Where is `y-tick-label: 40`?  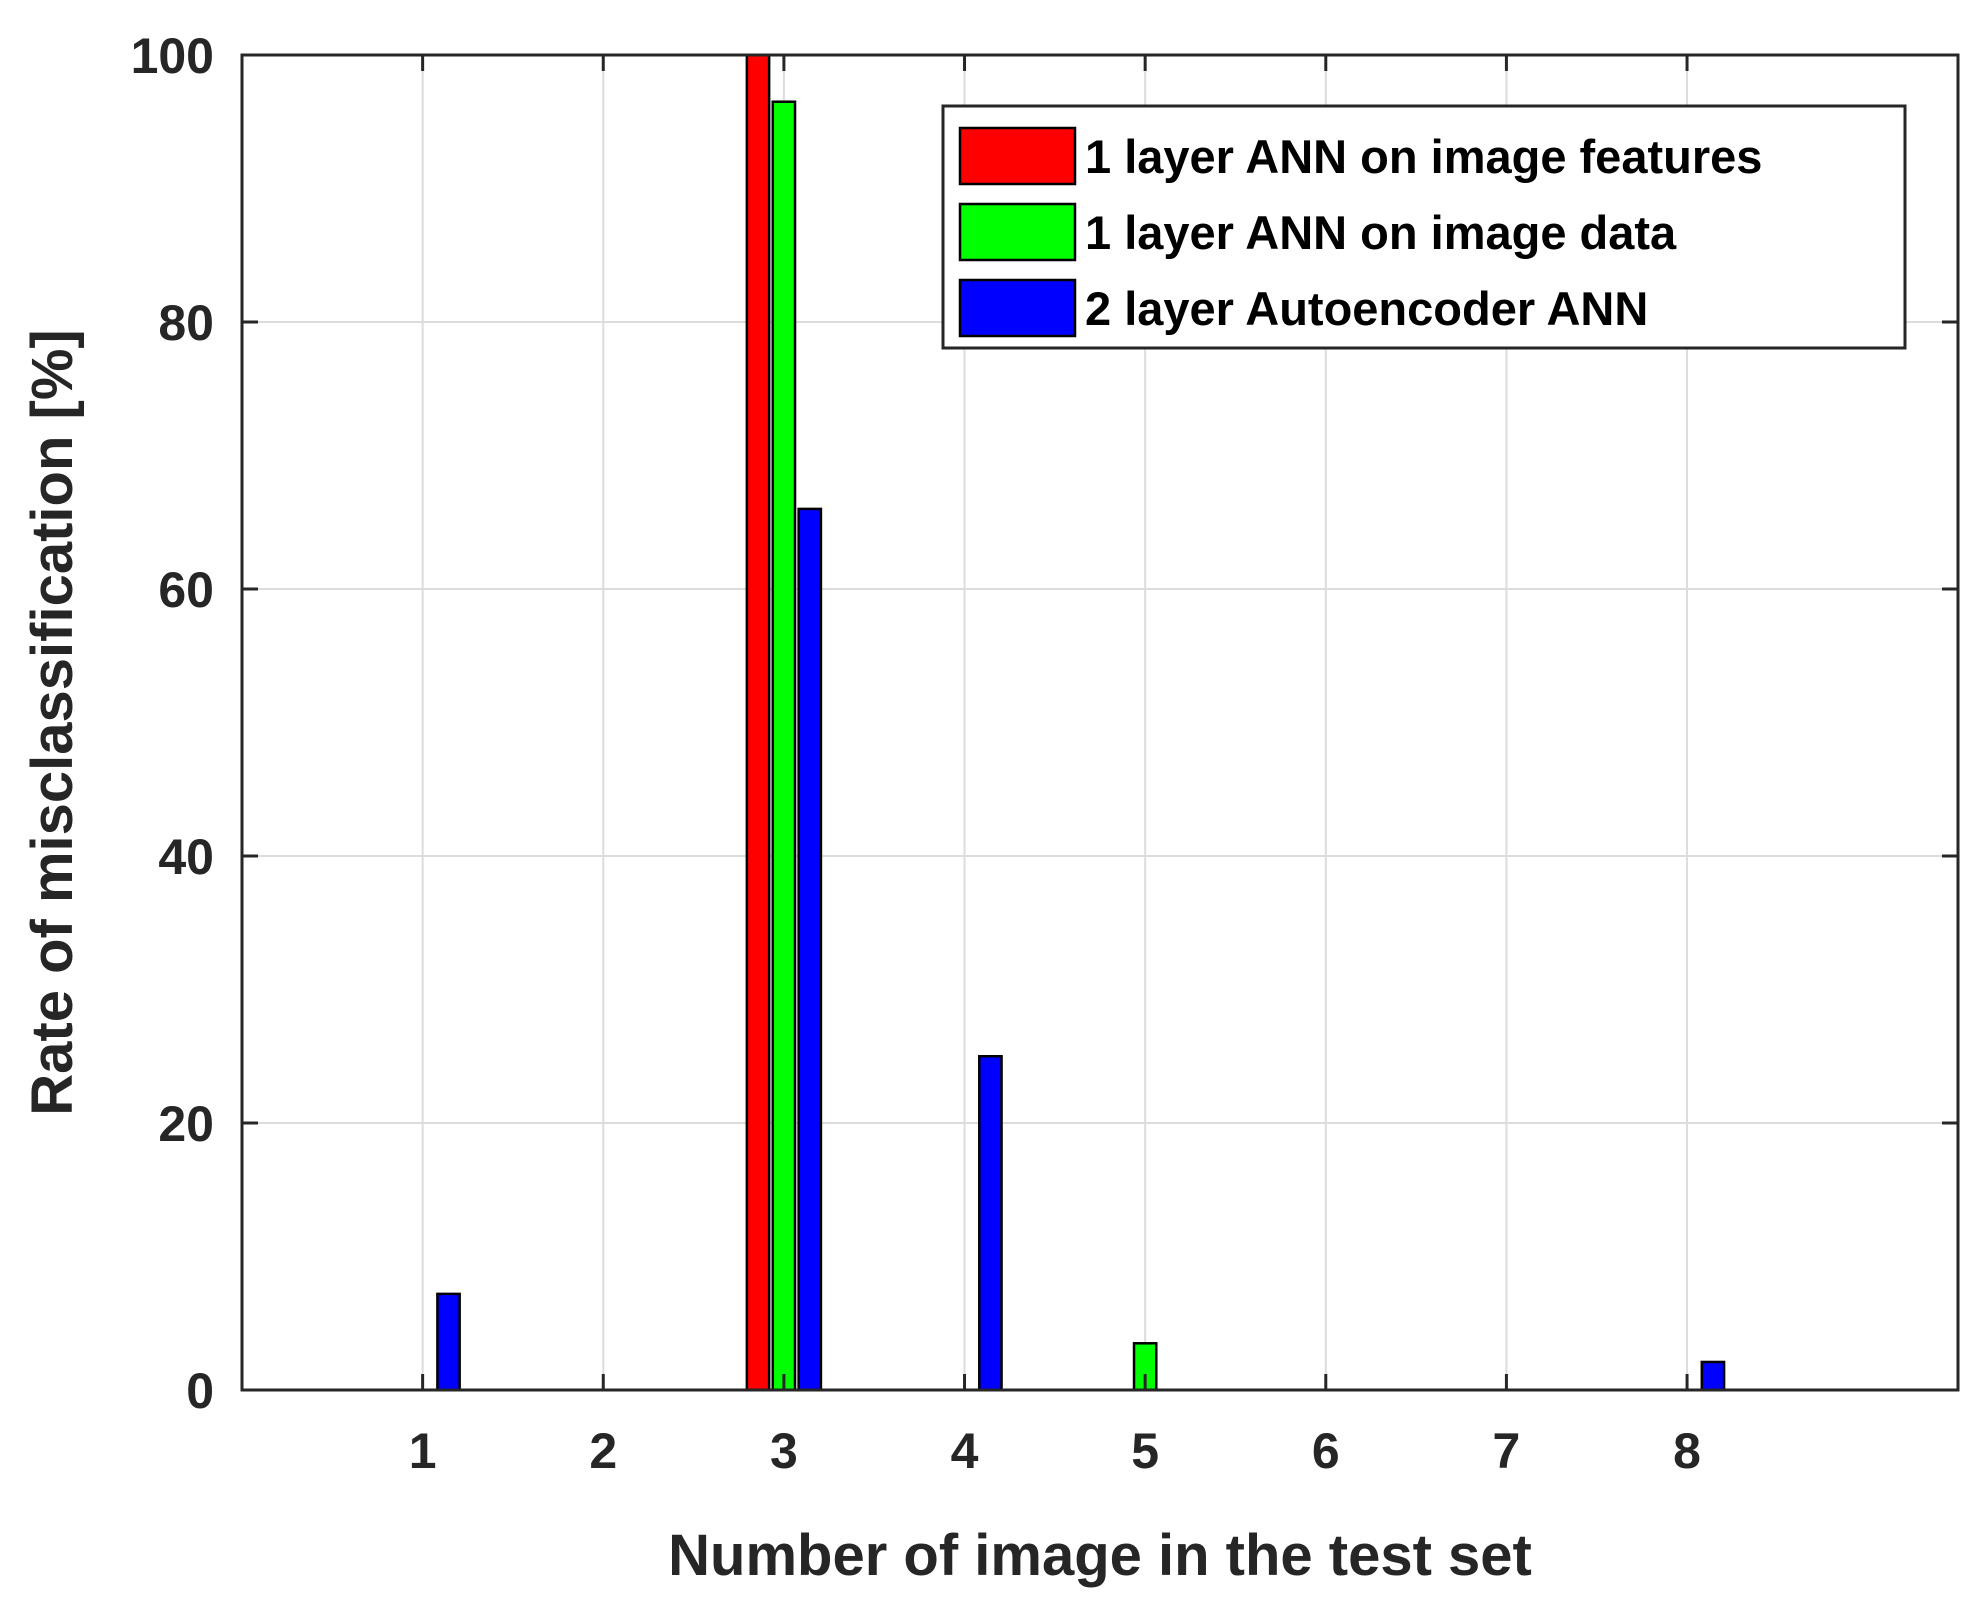
y-tick-label: 40 is located at coordinates (186, 857).